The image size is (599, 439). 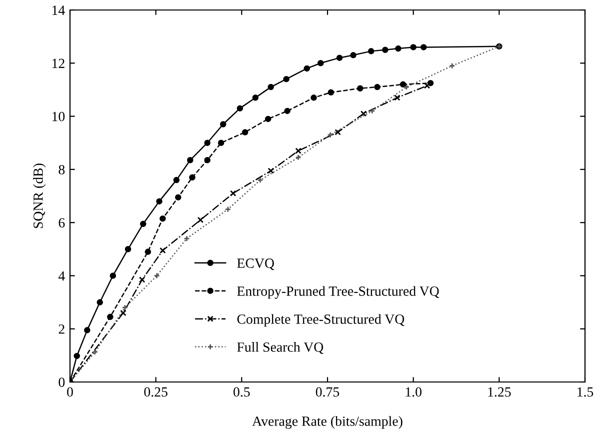 I want to click on x-tick-label: 0.75, so click(x=328, y=392).